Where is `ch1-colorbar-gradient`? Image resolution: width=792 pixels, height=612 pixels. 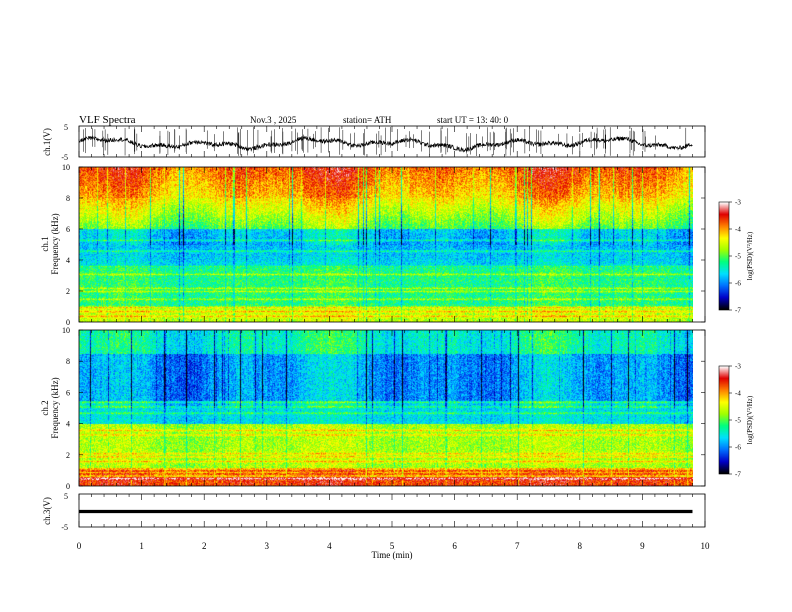 ch1-colorbar-gradient is located at coordinates (724, 256).